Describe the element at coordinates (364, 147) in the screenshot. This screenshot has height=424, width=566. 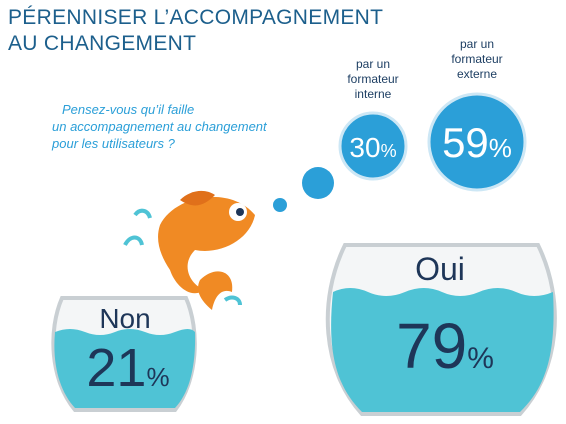
I see `value: 30` at that location.